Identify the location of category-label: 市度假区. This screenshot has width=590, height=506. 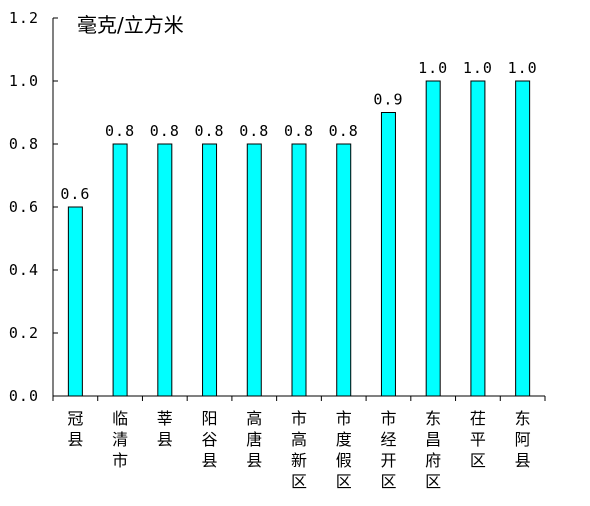
(344, 450).